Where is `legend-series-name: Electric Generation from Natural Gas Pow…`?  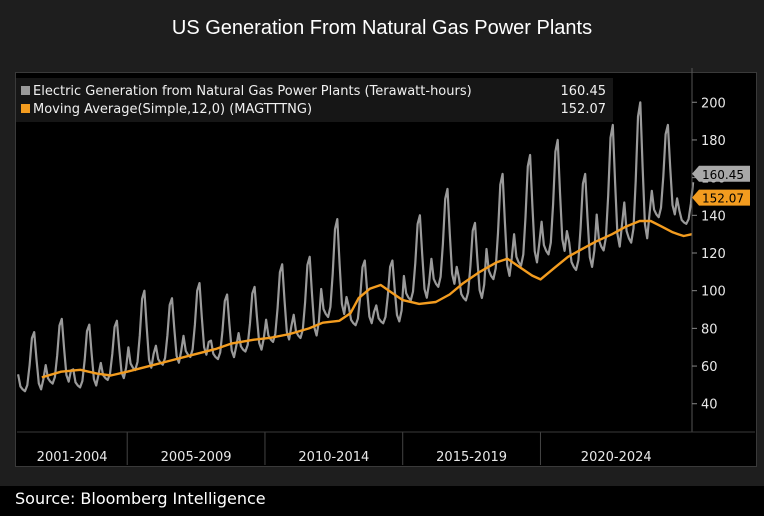 legend-series-name: Electric Generation from Natural Gas Pow… is located at coordinates (252, 91).